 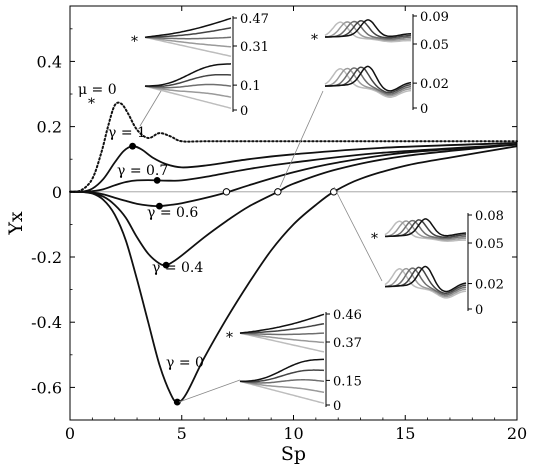 I want to click on x-tick-label-4: 20, so click(x=517, y=433).